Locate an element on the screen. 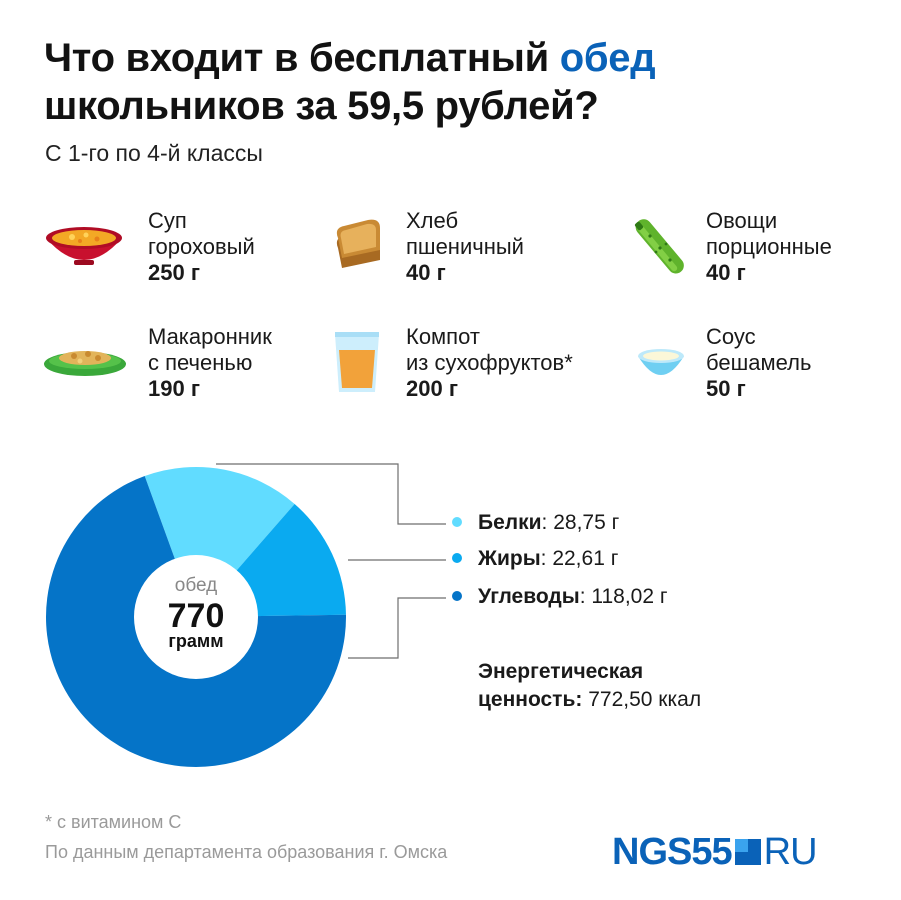  title-accent: обед is located at coordinates (607, 58).